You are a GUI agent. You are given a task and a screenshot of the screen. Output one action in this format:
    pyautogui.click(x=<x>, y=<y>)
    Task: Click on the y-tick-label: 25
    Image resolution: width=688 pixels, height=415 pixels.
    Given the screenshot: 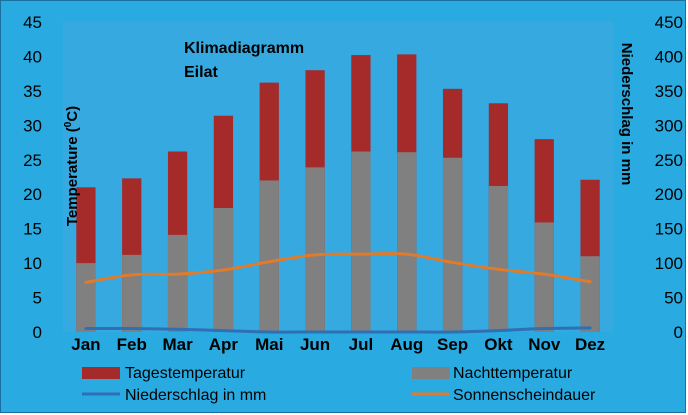 What is the action you would take?
    pyautogui.click(x=32, y=160)
    